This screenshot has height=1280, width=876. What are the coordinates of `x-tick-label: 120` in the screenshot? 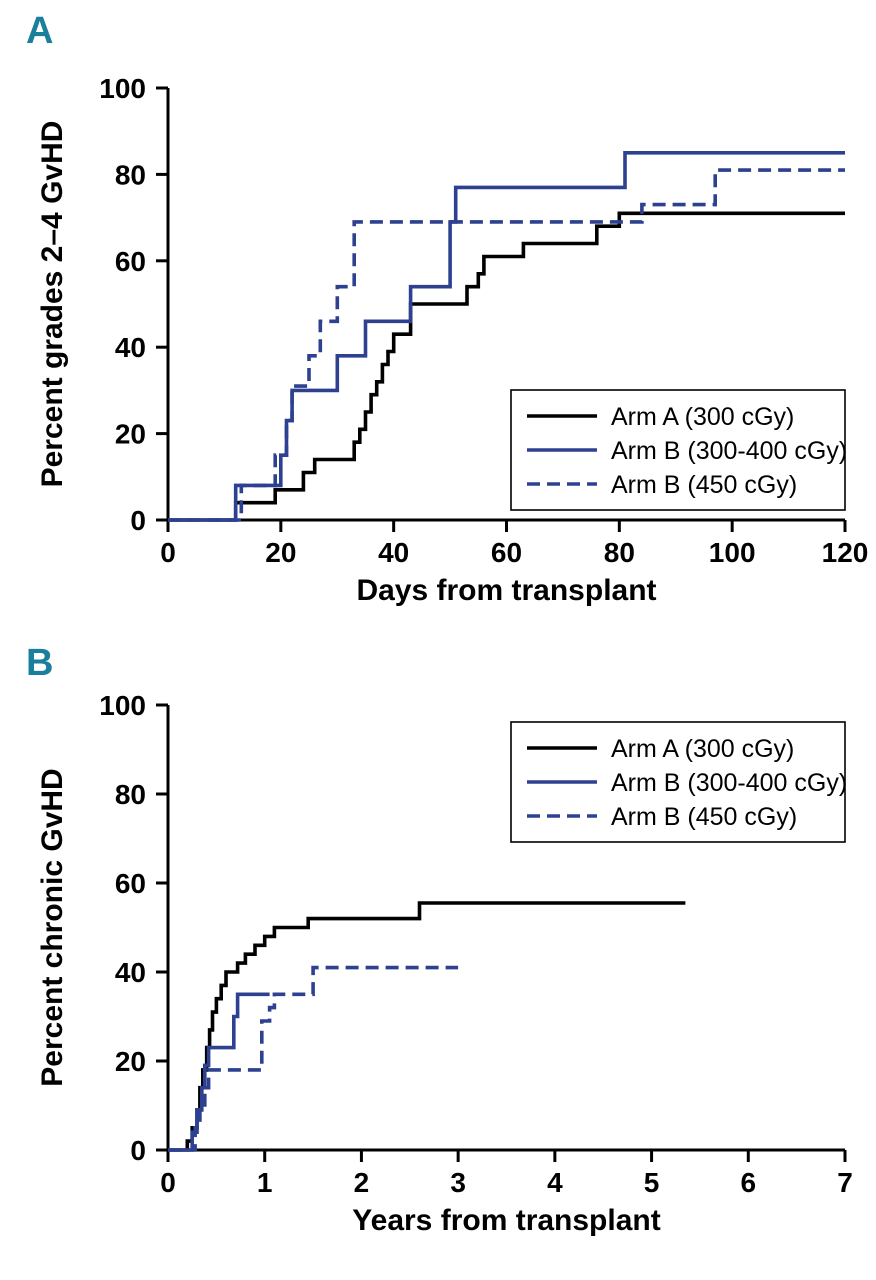 It's located at (845, 552).